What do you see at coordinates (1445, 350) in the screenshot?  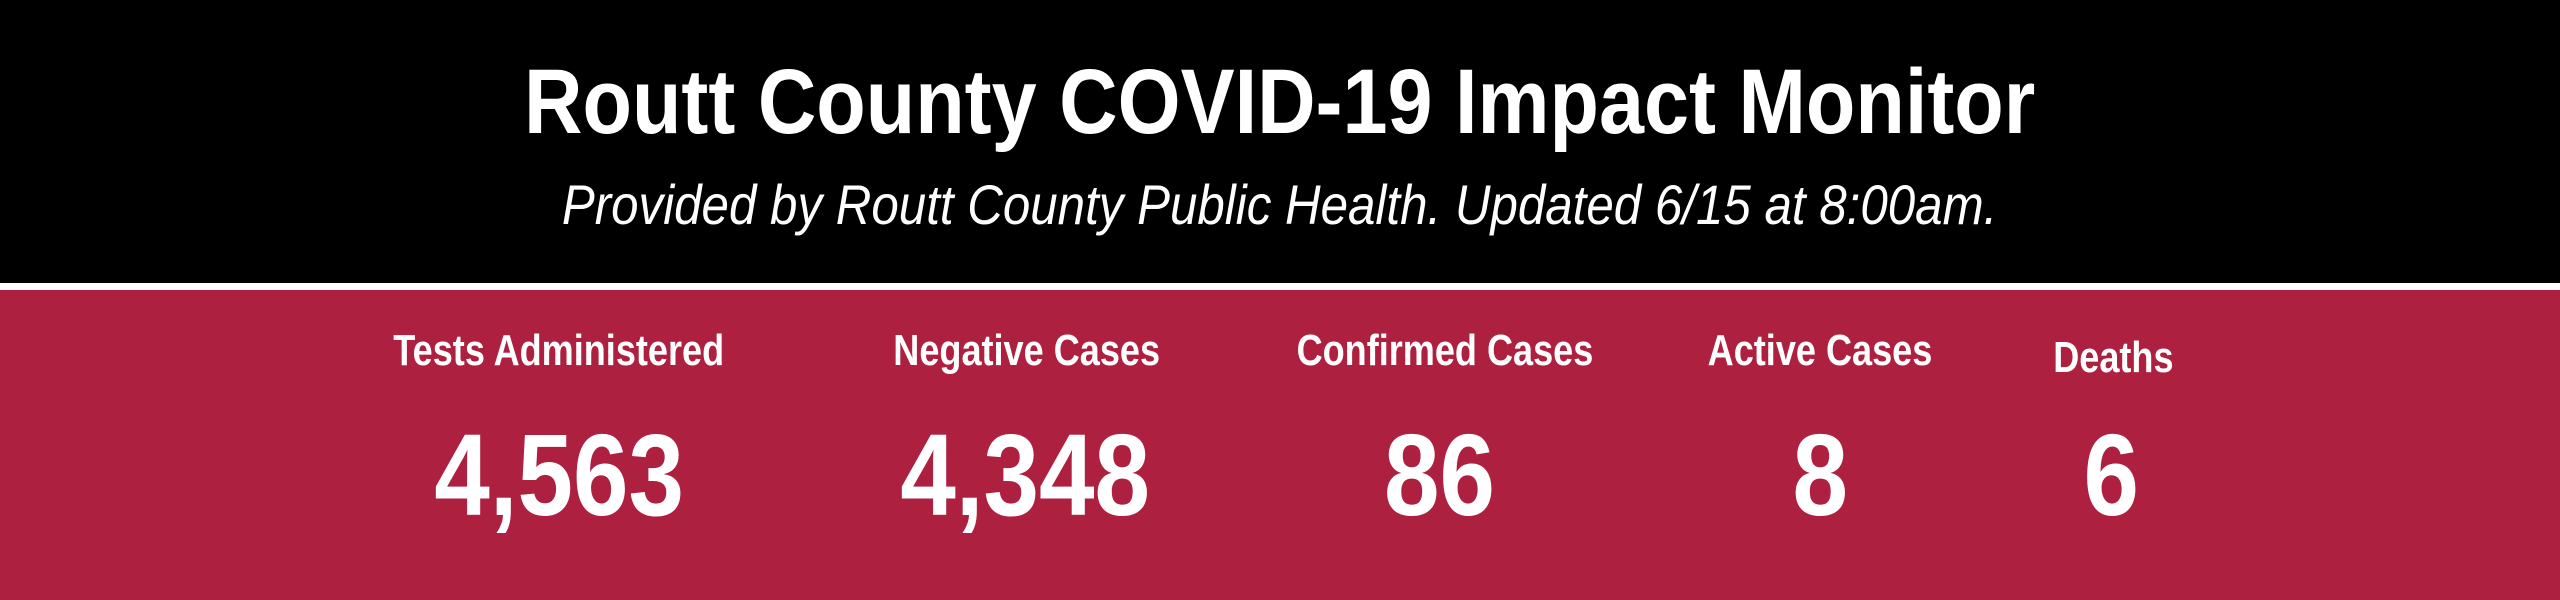 I see `stat-label-confirmed: Confirmed Cases` at bounding box center [1445, 350].